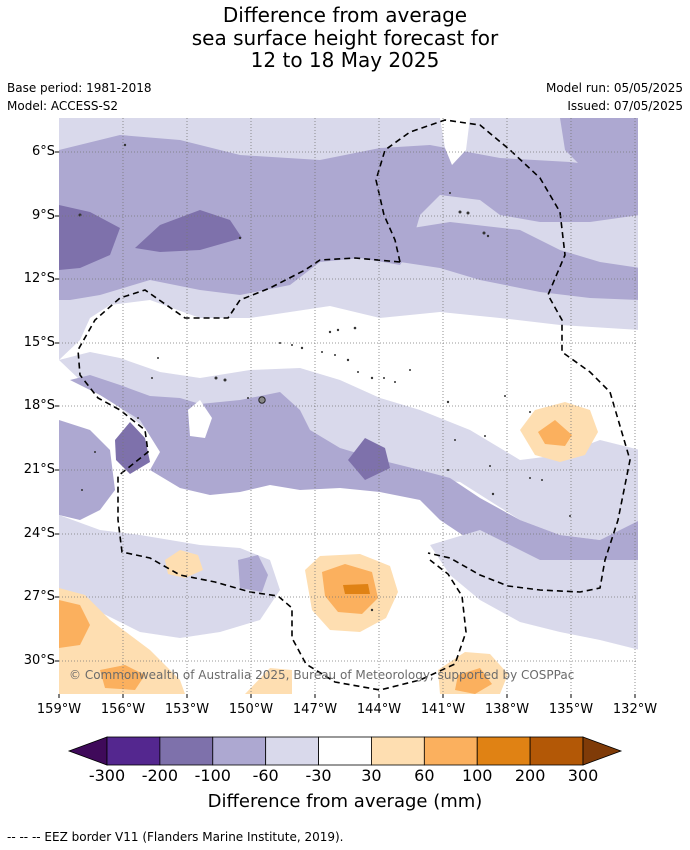 The image size is (690, 850). I want to click on longitude-label: 135°W, so click(571, 709).